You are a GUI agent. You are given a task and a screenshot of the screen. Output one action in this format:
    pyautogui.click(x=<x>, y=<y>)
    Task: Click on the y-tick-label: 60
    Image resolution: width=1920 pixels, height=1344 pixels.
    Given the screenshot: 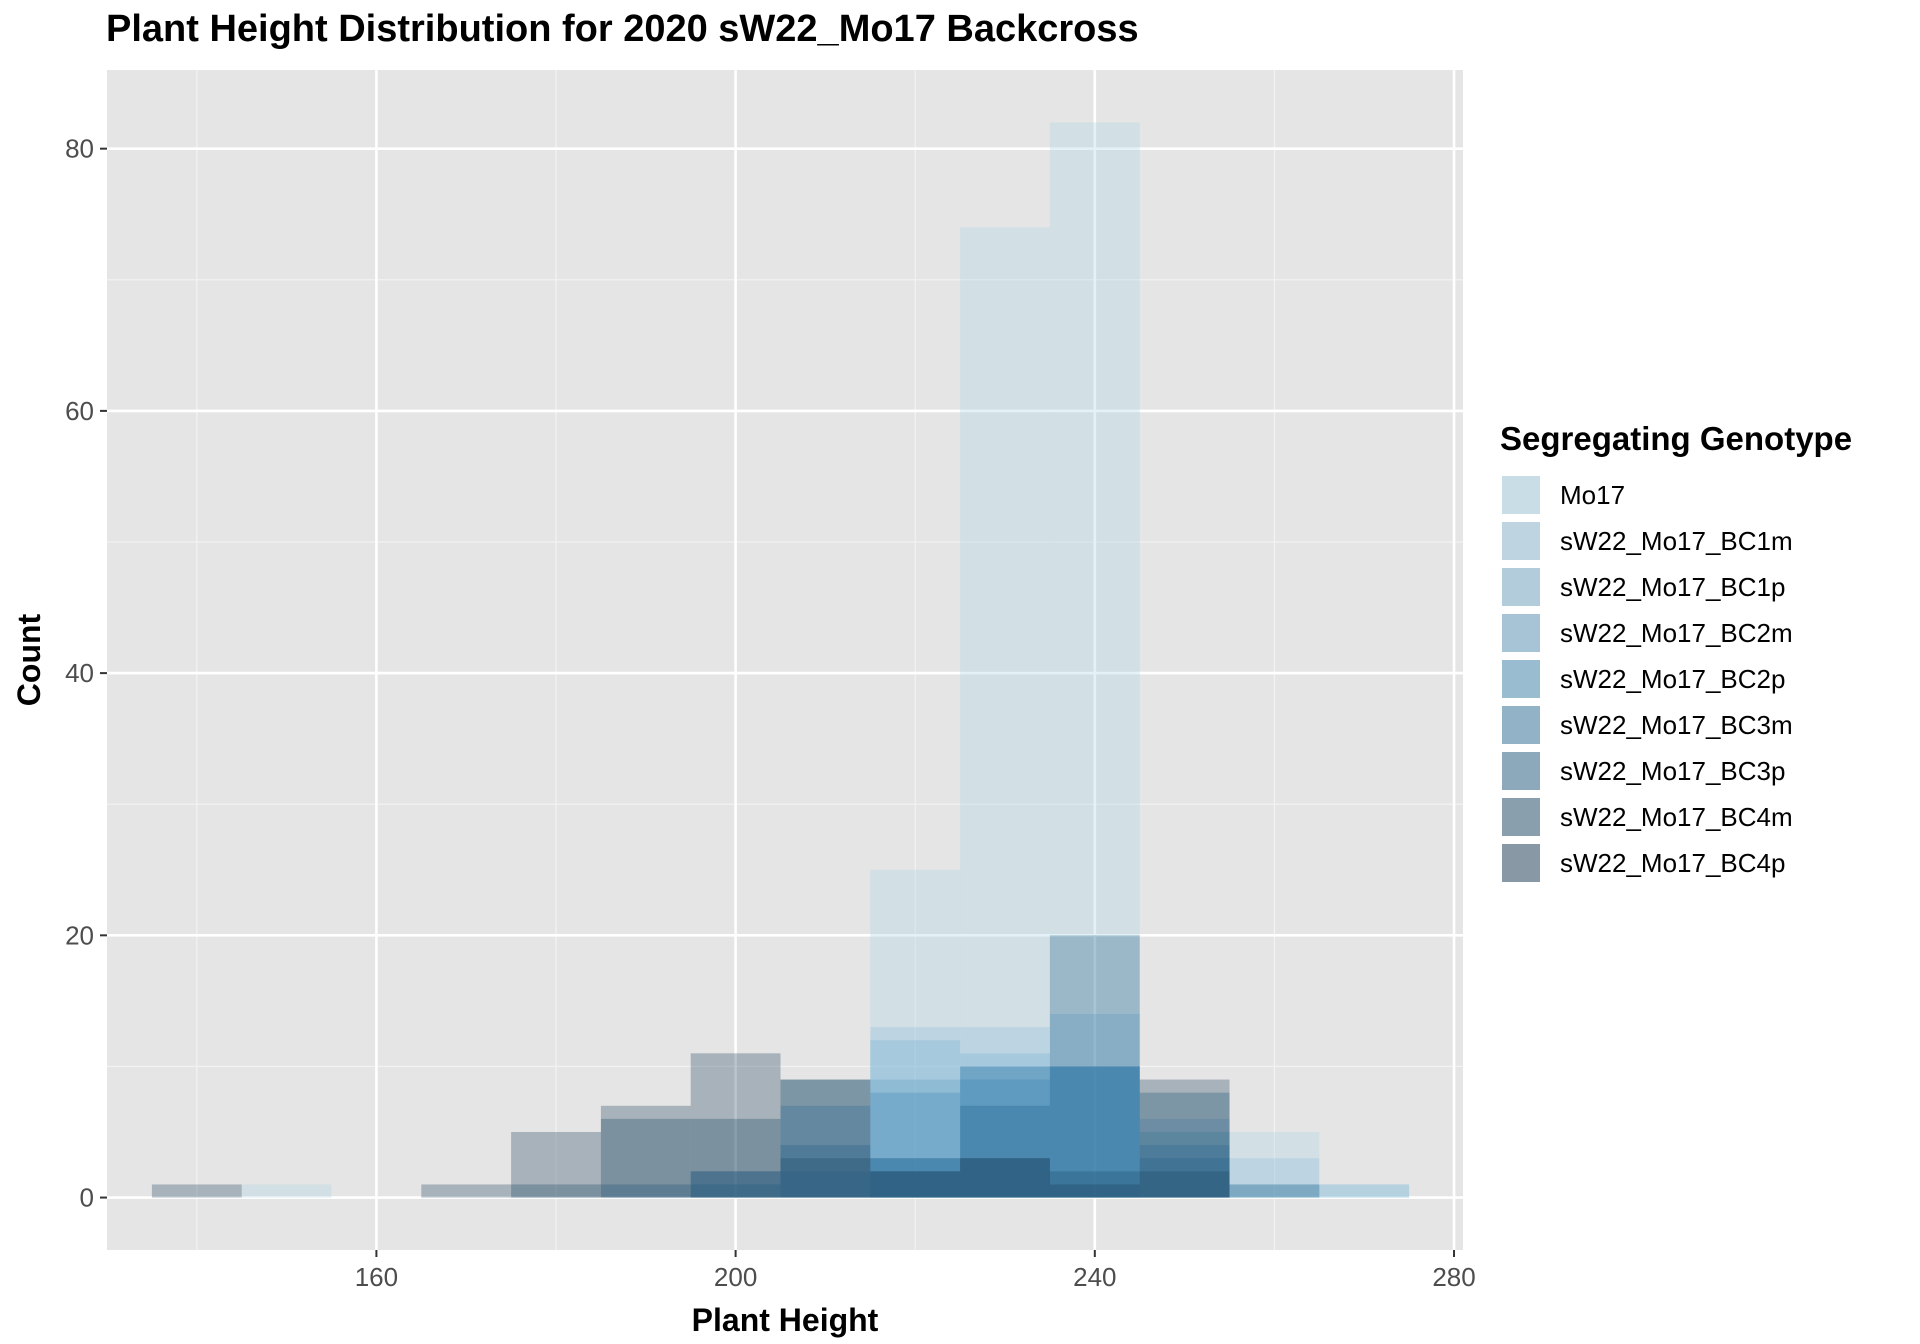 What is the action you would take?
    pyautogui.click(x=79, y=411)
    